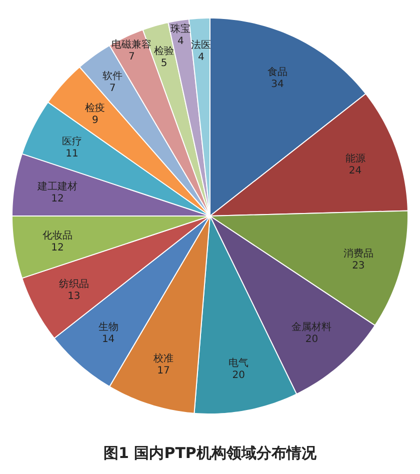  Describe the element at coordinates (358, 254) in the screenshot. I see `slice-label: 消费品` at that location.